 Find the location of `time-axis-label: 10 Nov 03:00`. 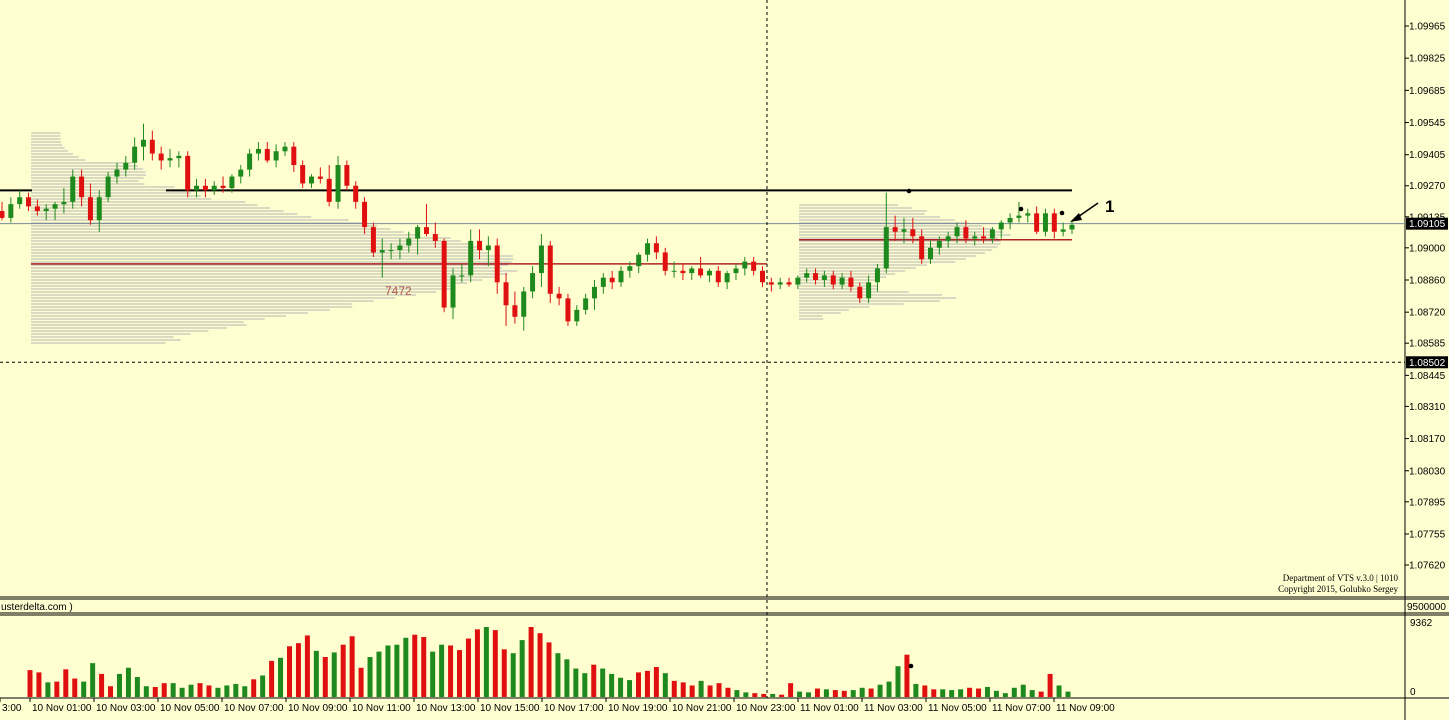

time-axis-label: 10 Nov 03:00 is located at coordinates (126, 708).